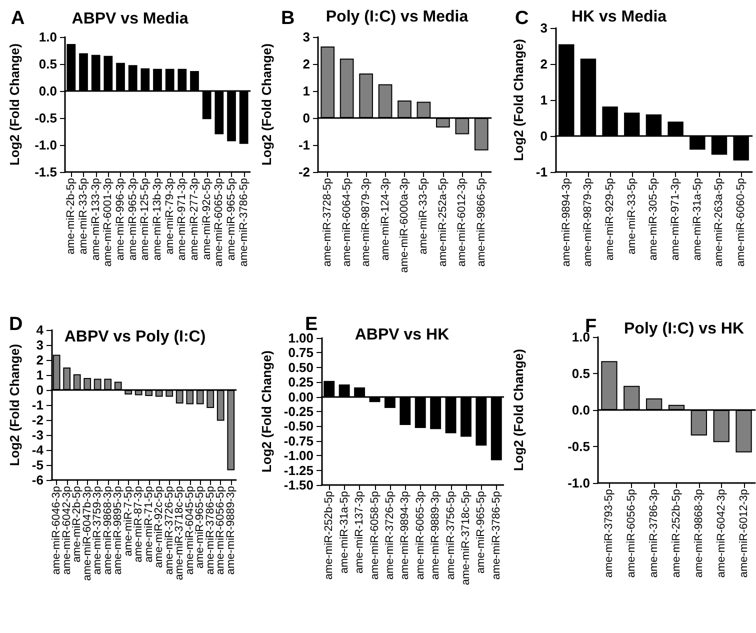  Describe the element at coordinates (442, 222) in the screenshot. I see `x-tick-label: ame-miR-252a-5p` at that location.